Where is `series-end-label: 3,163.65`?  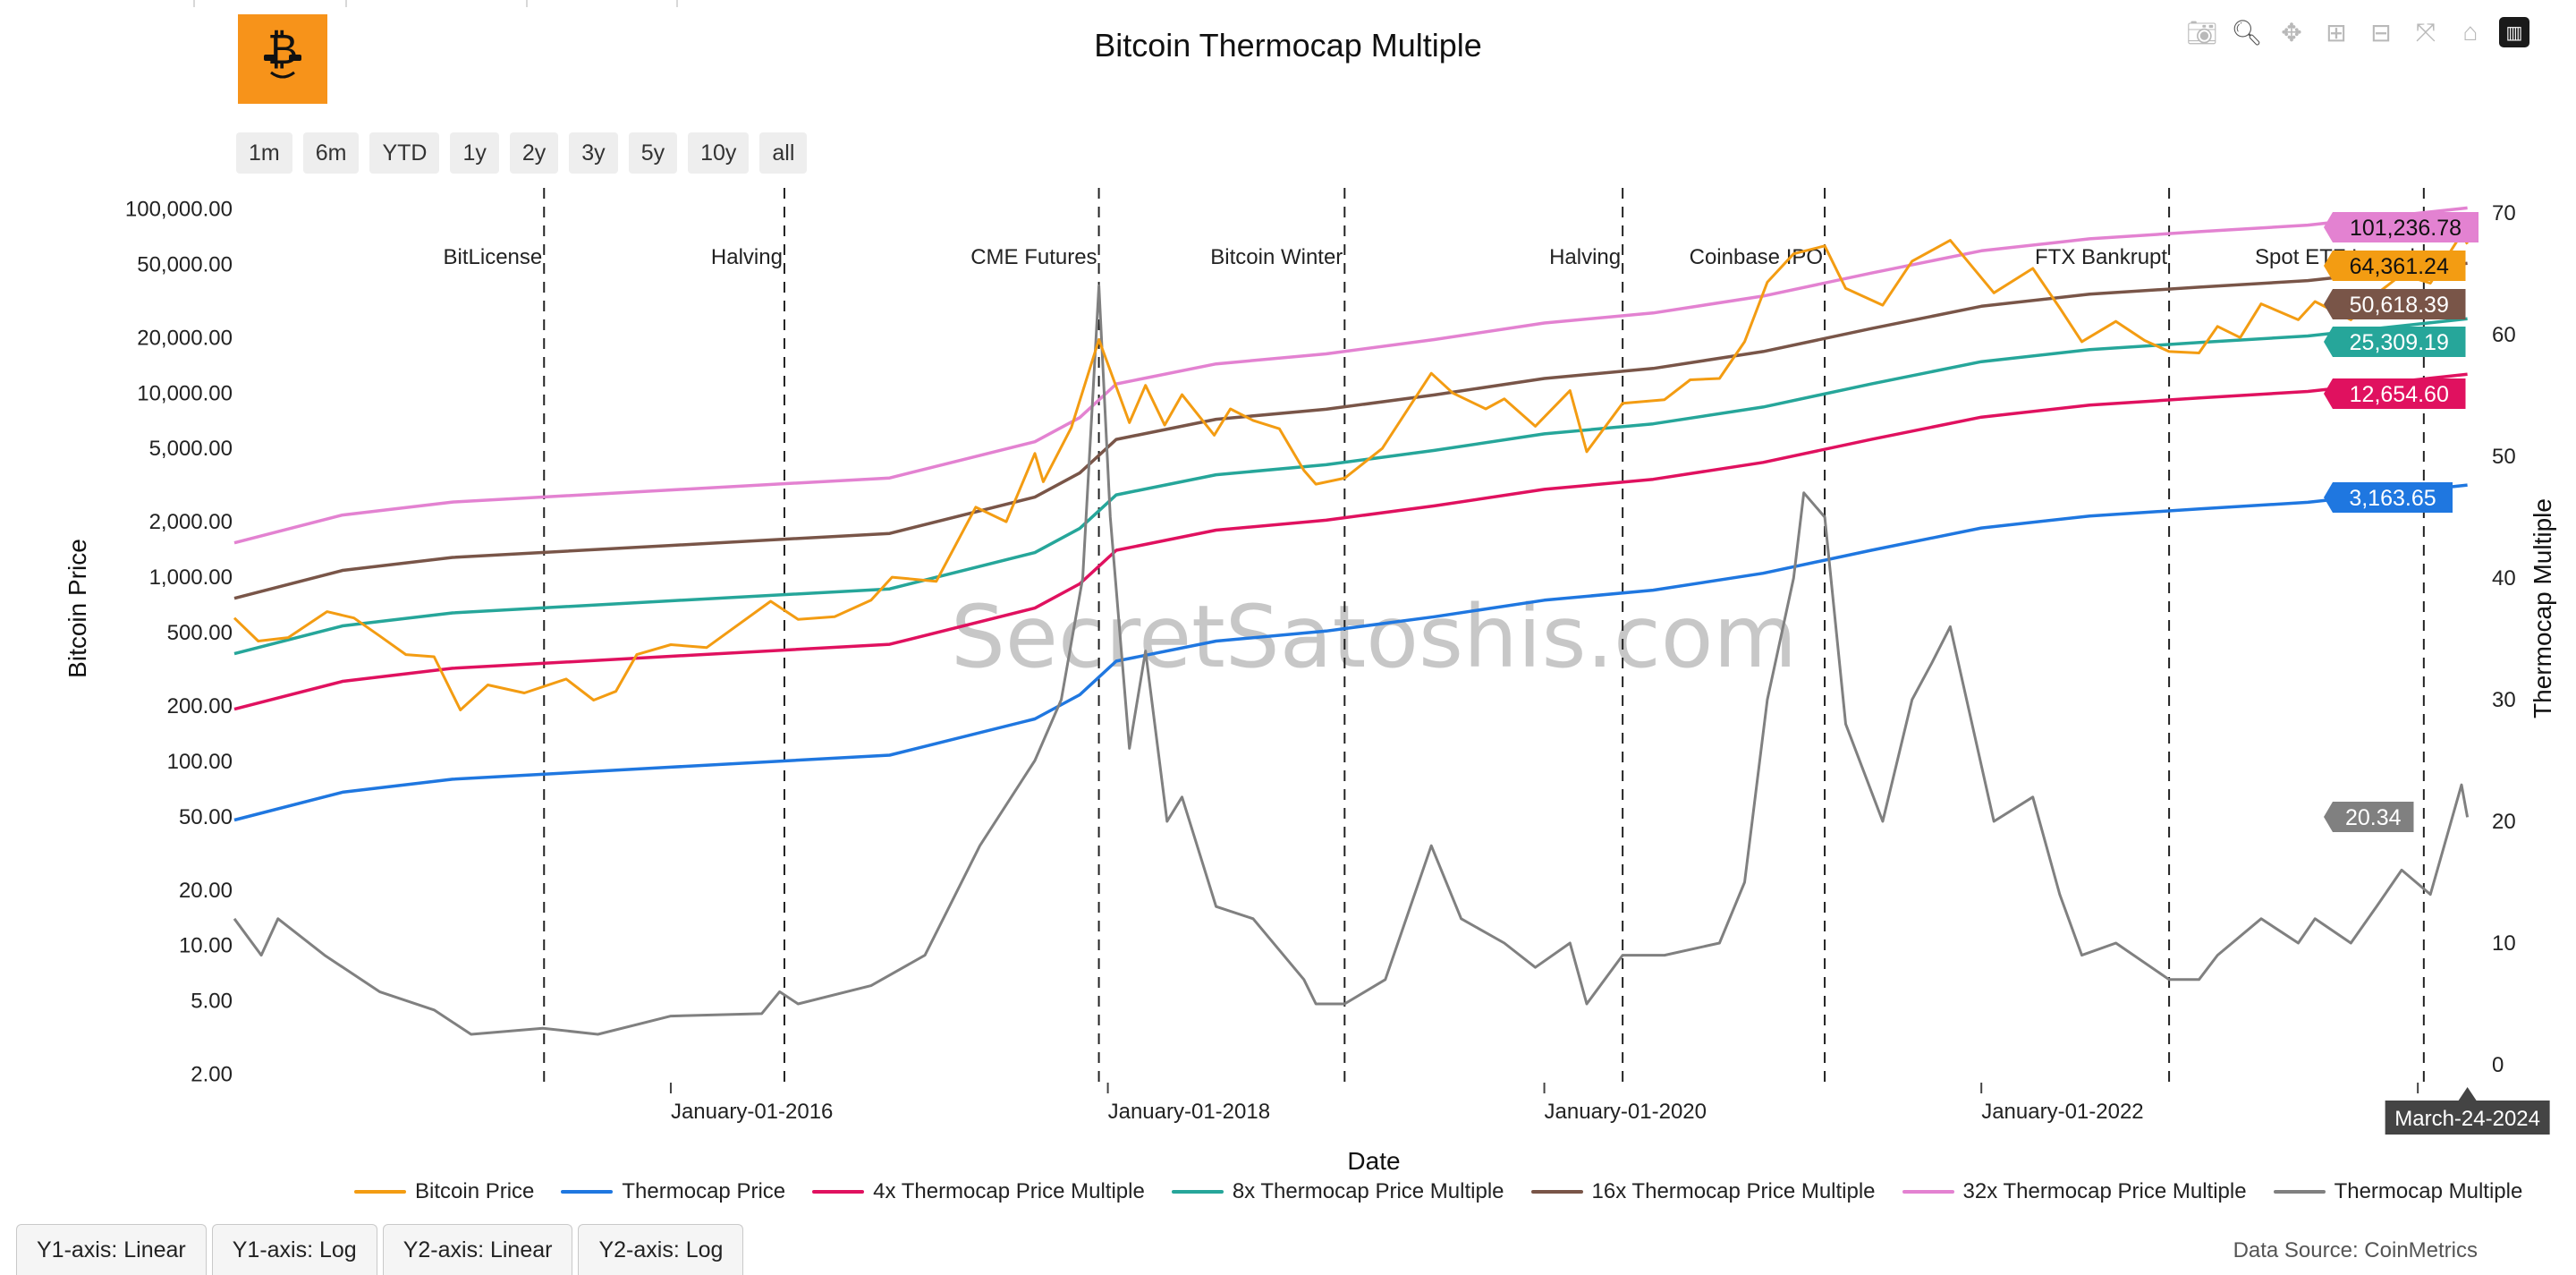 series-end-label: 3,163.65 is located at coordinates (2392, 498).